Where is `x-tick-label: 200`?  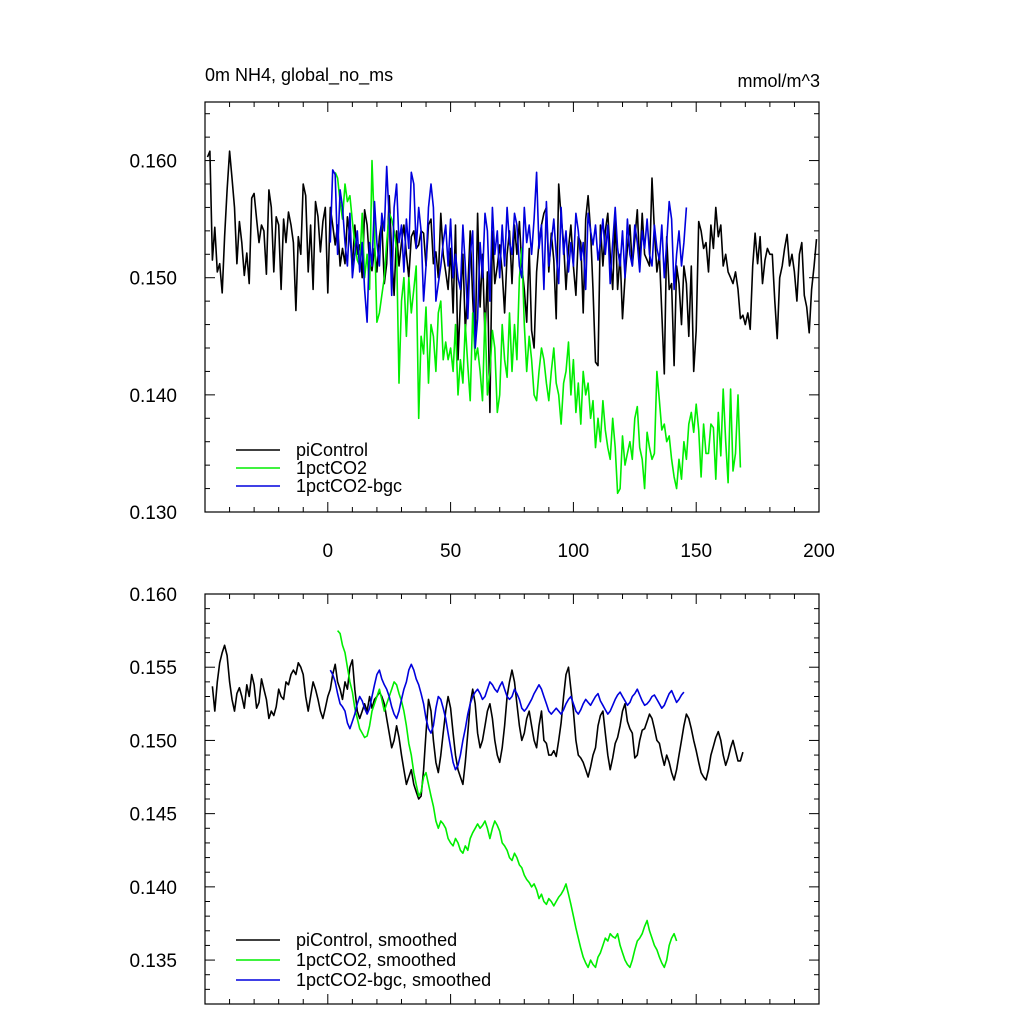 x-tick-label: 200 is located at coordinates (819, 551).